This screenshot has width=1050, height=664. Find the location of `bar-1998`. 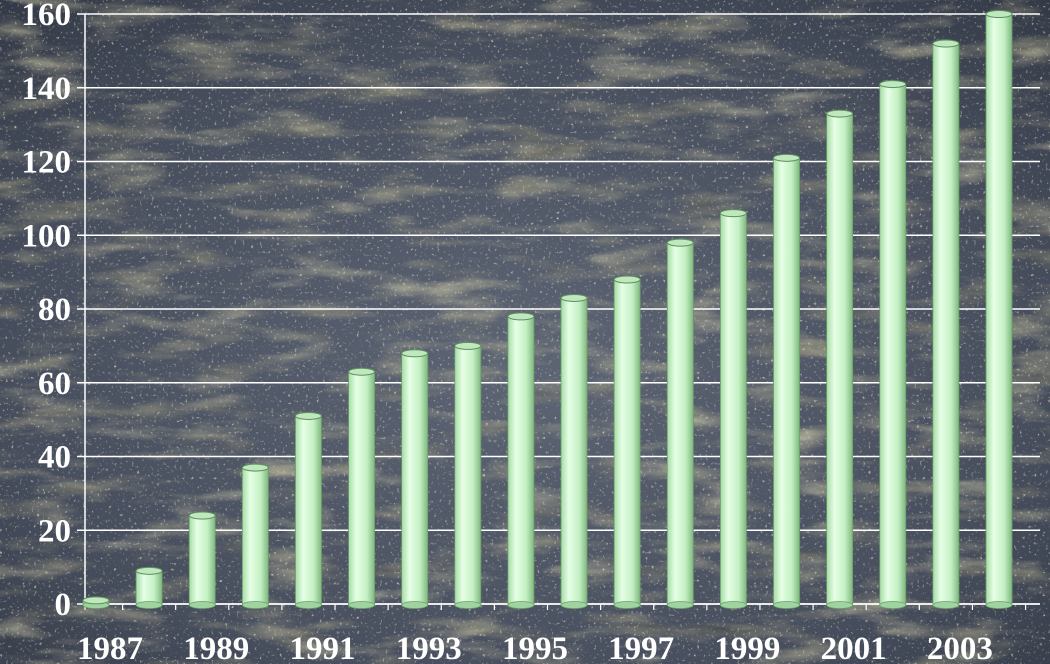

bar-1998 is located at coordinates (680, 423).